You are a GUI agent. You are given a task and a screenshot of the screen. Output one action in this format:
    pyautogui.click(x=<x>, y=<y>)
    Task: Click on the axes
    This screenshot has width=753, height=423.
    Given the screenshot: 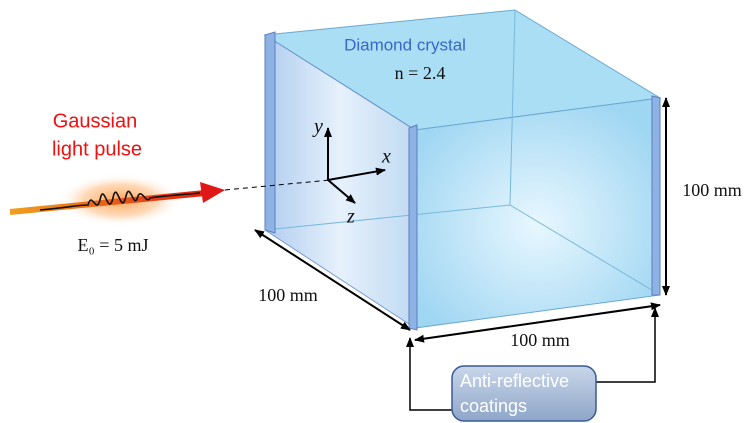 What is the action you would take?
    pyautogui.click(x=355, y=165)
    